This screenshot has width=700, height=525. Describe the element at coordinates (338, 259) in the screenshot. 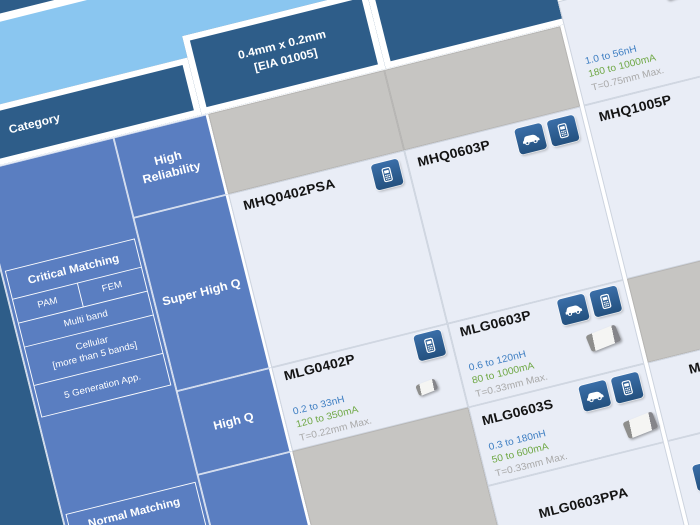

I see `product-cell-mhq0402psa: MHQ0402PSA` at that location.